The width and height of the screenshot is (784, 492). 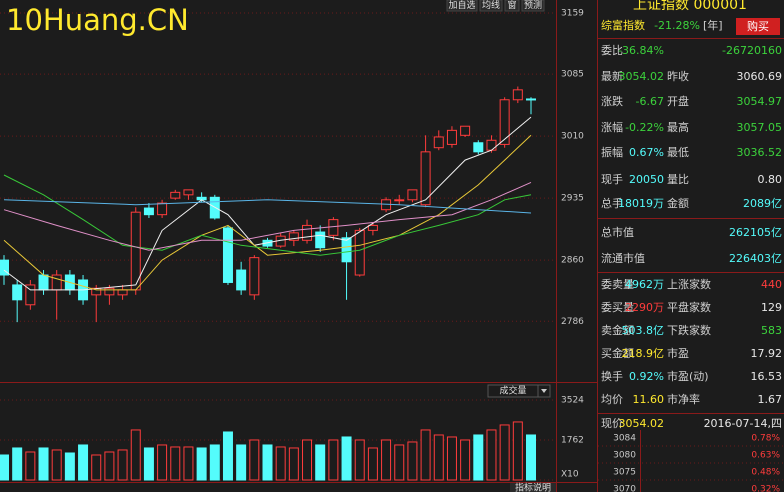 What do you see at coordinates (572, 199) in the screenshot?
I see `y-tick-label: 2935` at bounding box center [572, 199].